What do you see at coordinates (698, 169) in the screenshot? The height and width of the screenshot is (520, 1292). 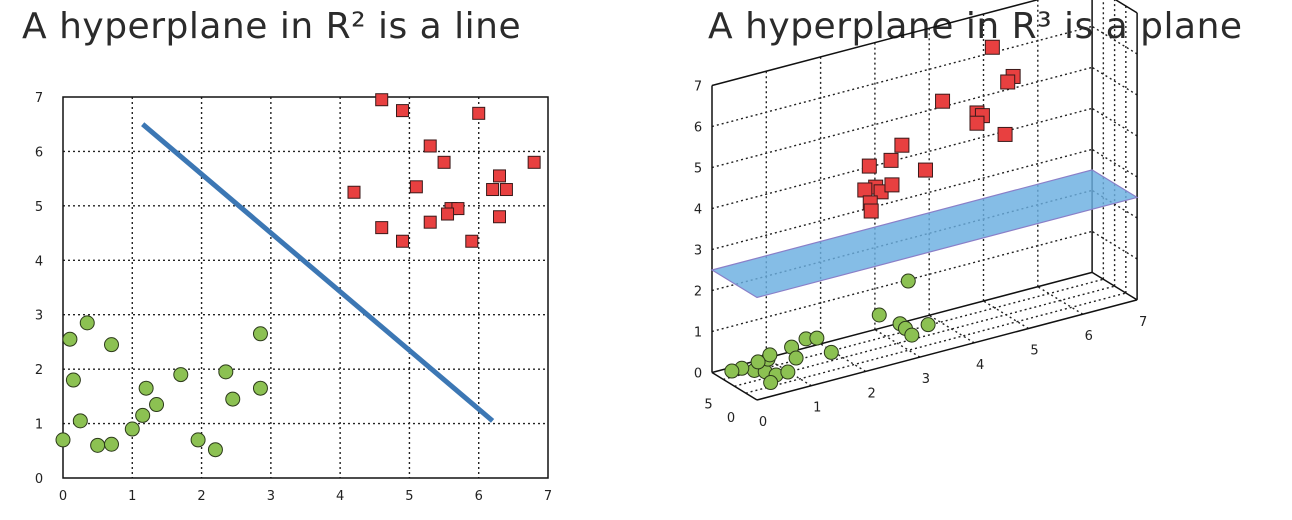 I see `z-tick-label: 5` at bounding box center [698, 169].